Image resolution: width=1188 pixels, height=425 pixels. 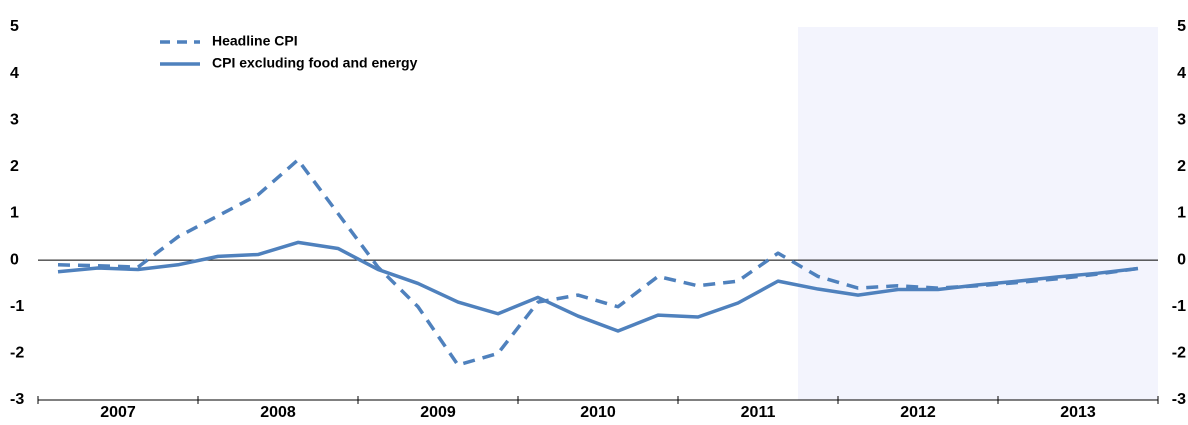 What do you see at coordinates (315, 63) in the screenshot?
I see `legend-label: CPI excluding food and energy` at bounding box center [315, 63].